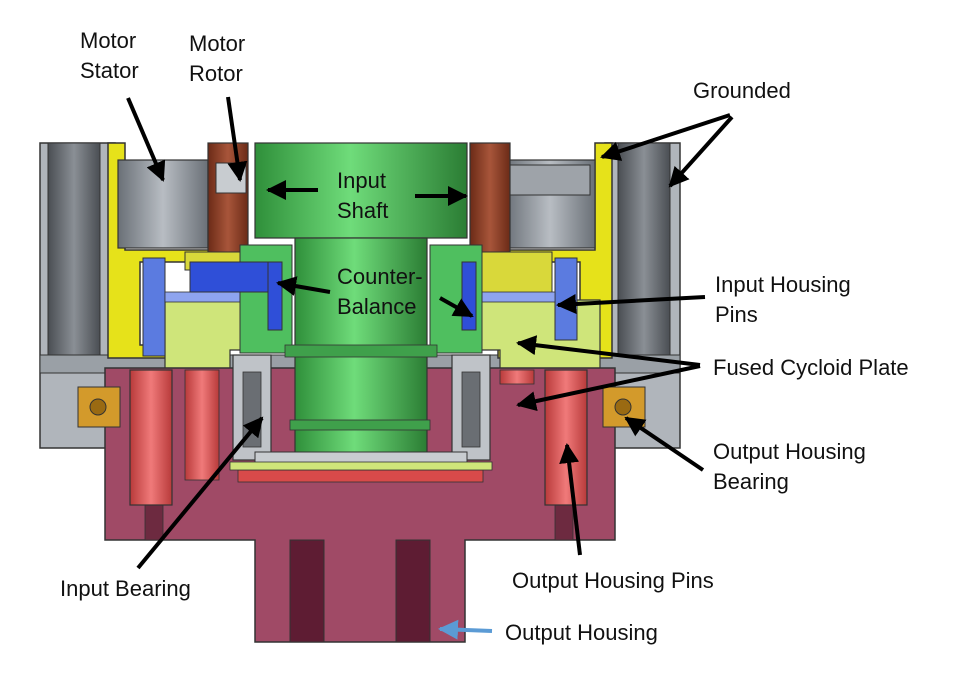 This screenshot has width=954, height=675. What do you see at coordinates (109, 70) in the screenshot?
I see `label-motor-stator-line2: Stator` at bounding box center [109, 70].